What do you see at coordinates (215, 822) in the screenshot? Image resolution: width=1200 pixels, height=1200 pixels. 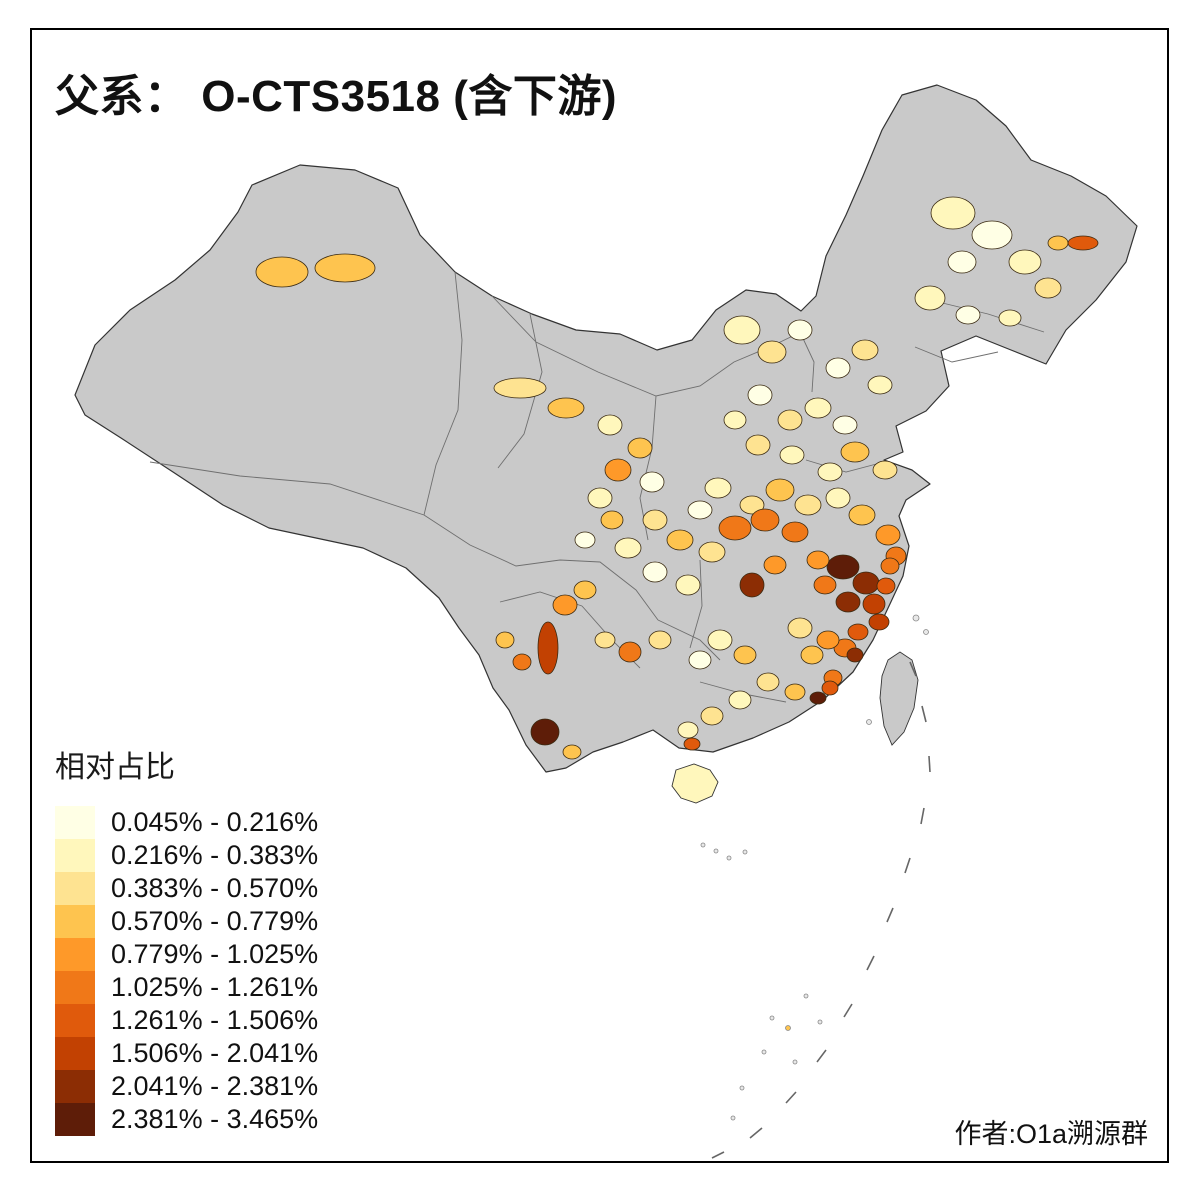 I see `legend-label: 0.045% - 0.216%` at bounding box center [215, 822].